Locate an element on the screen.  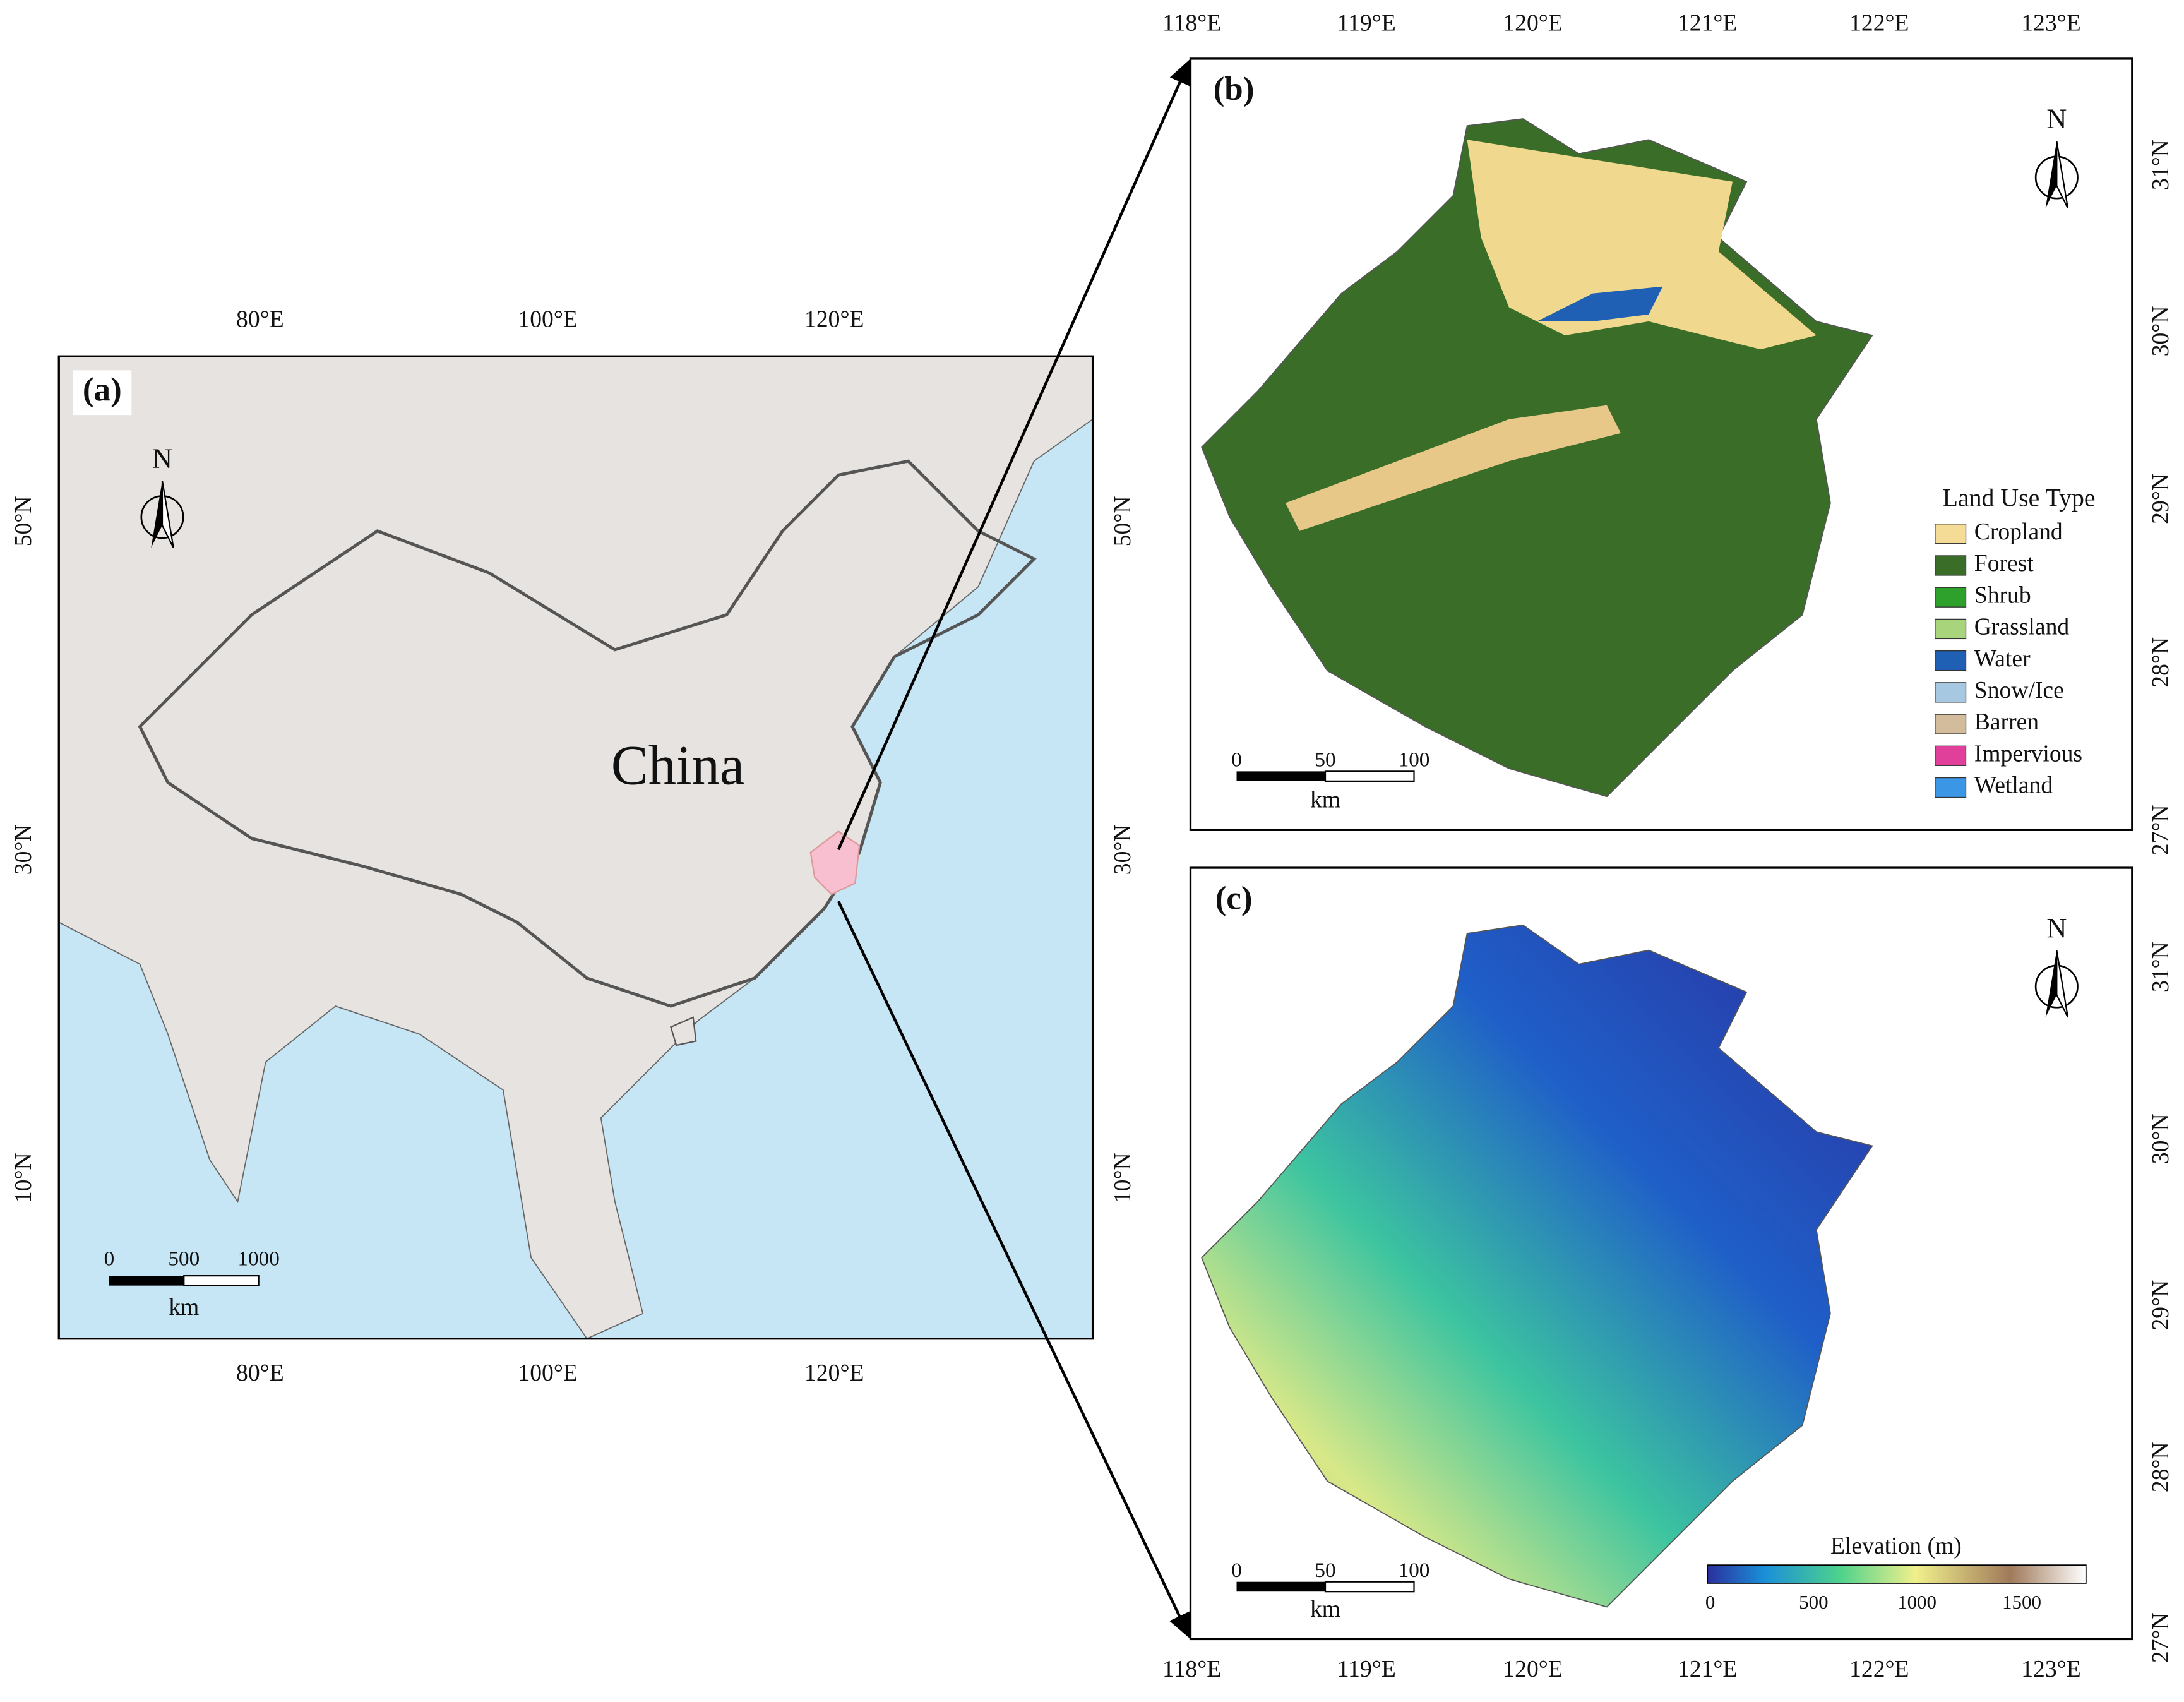
colorbar-title: Elevation (m) is located at coordinates (1896, 1546).